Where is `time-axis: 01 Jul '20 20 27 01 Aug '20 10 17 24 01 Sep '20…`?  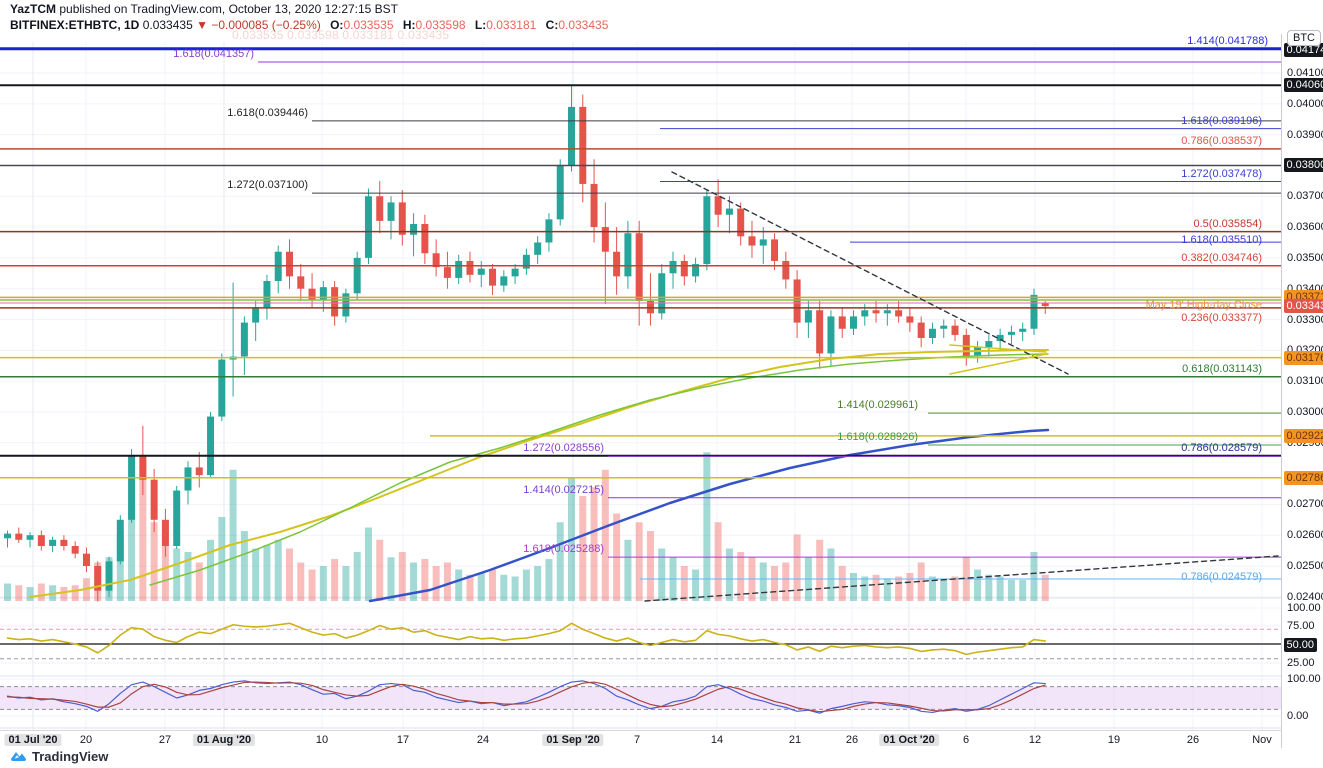 time-axis: 01 Jul '20 20 27 01 Aug '20 10 17 24 01 Sep '20… is located at coordinates (640, 740).